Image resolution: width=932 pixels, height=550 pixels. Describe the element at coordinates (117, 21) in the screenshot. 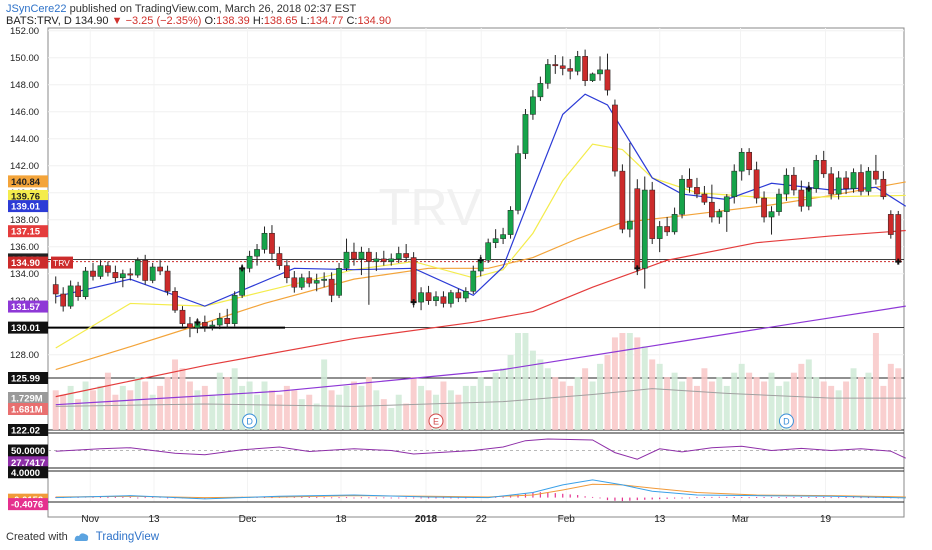

I see `down-triangle-icon: ▼` at that location.